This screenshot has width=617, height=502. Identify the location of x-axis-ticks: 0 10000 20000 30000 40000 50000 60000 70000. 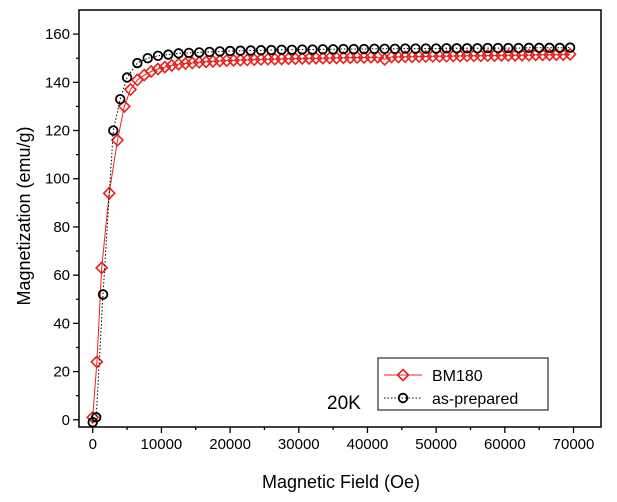
(342, 440).